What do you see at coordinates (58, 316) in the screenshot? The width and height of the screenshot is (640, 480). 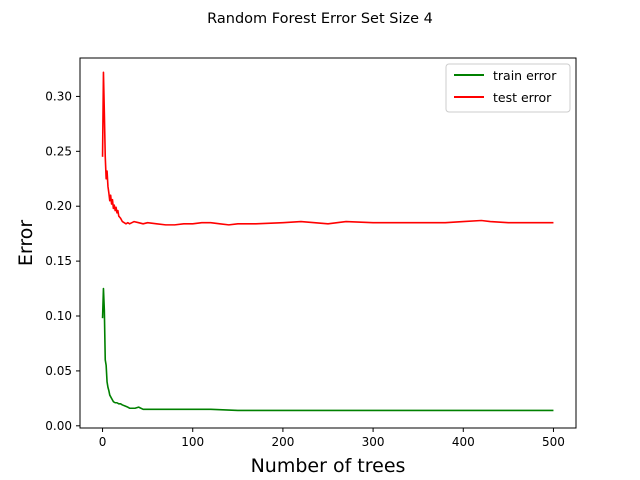 I see `y-tick-label: 0.10` at bounding box center [58, 316].